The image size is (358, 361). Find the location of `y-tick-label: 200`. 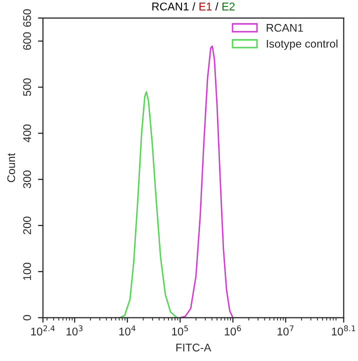

y-tick-label: 200 is located at coordinates (27, 225).